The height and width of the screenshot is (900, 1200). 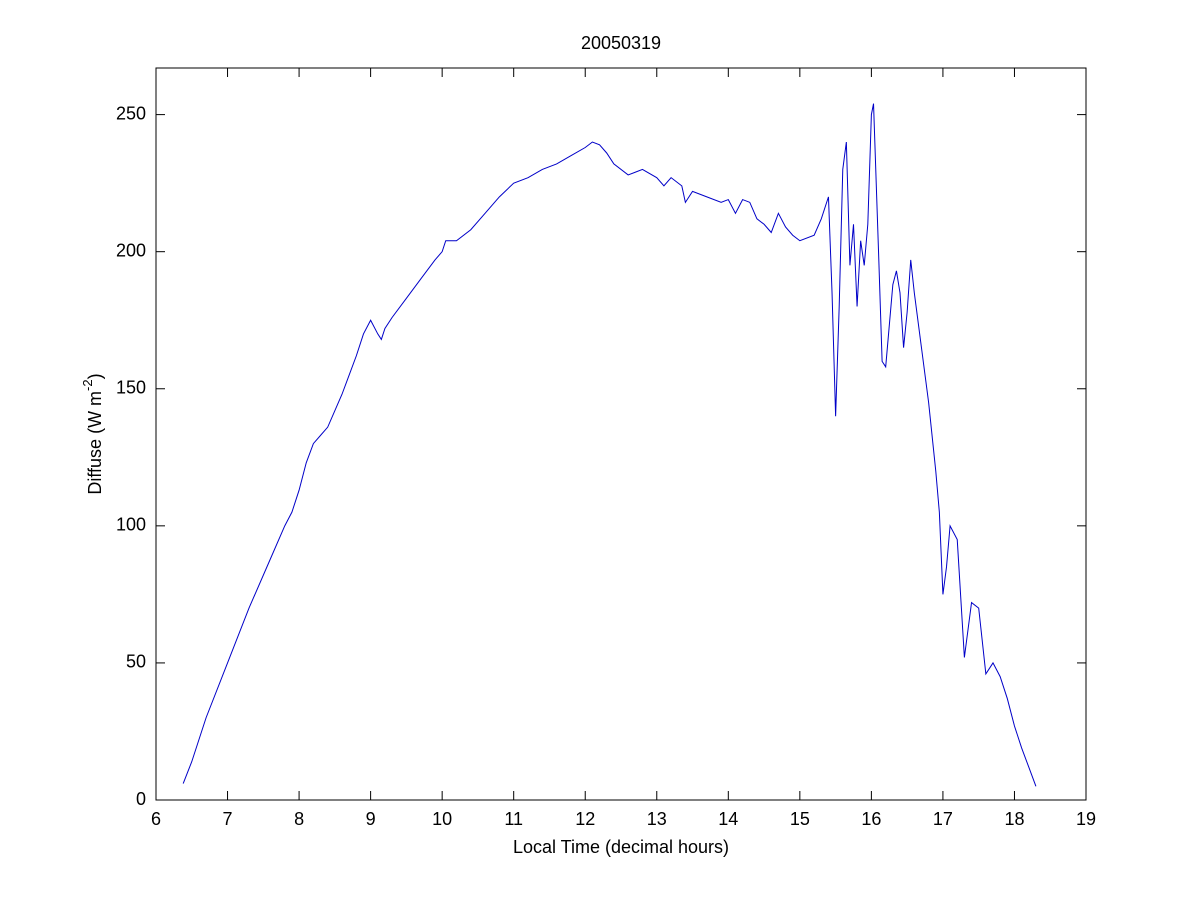 I want to click on y-axis-label: Diffuse (W m-2), so click(x=92, y=433).